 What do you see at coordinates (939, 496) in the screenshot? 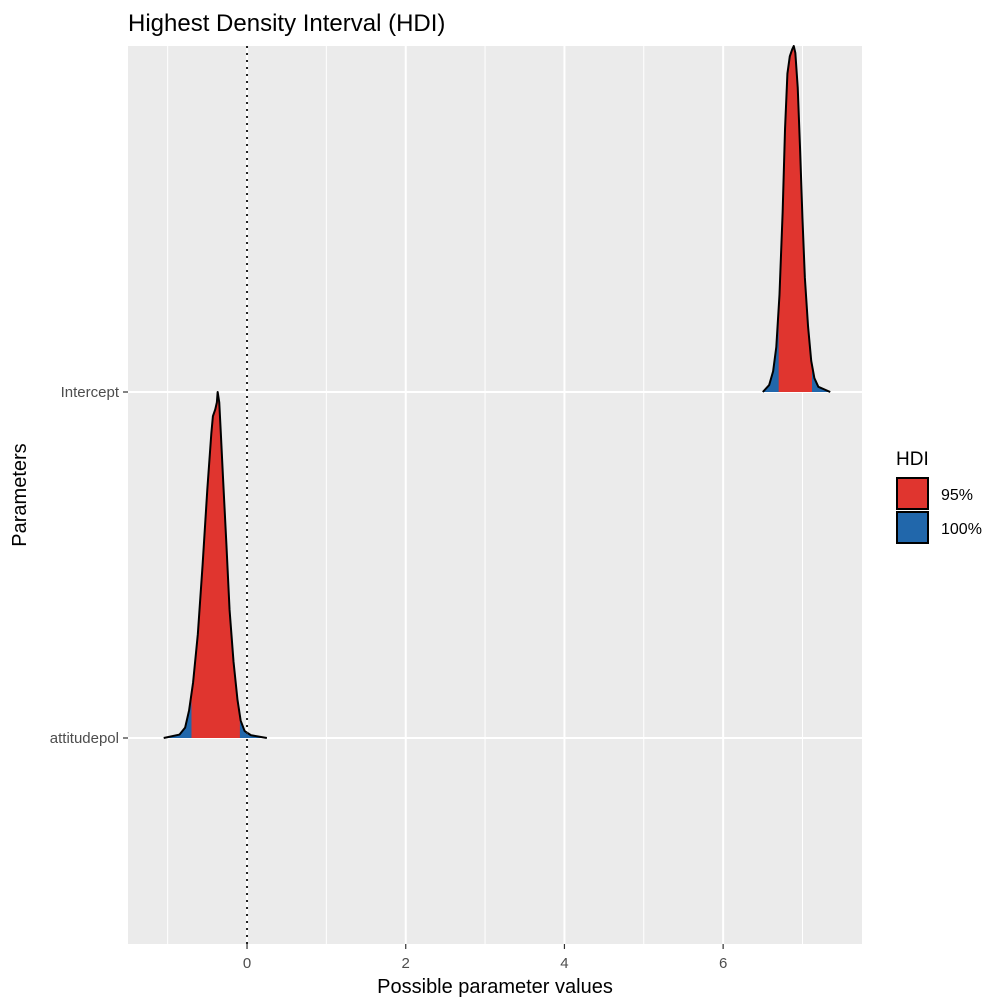
I see `legend: HDI 95% 100%` at bounding box center [939, 496].